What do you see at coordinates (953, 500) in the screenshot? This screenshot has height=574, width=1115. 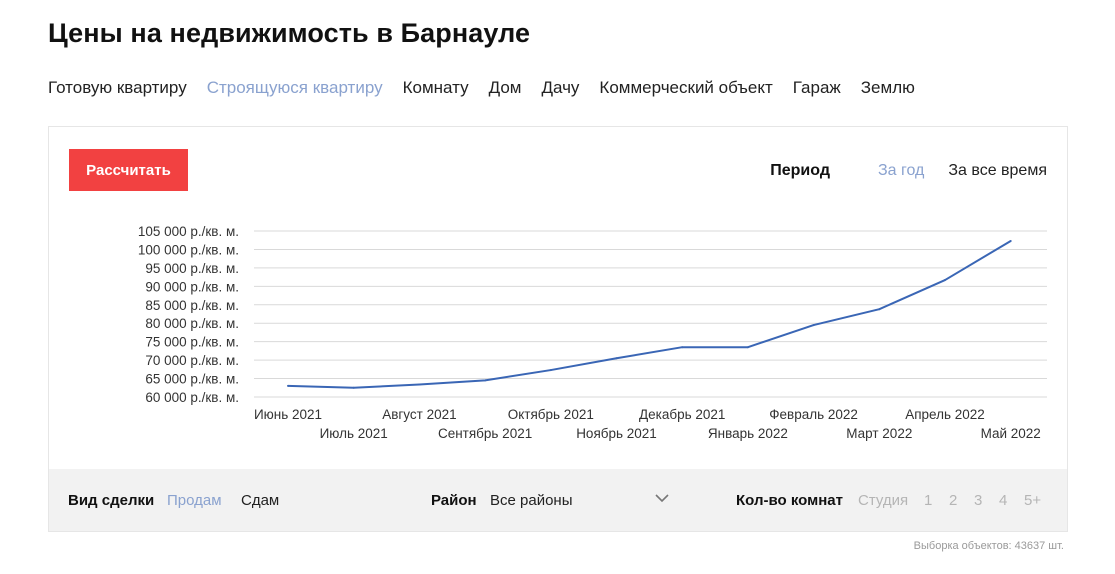 I see `rooms-option-2: 2` at bounding box center [953, 500].